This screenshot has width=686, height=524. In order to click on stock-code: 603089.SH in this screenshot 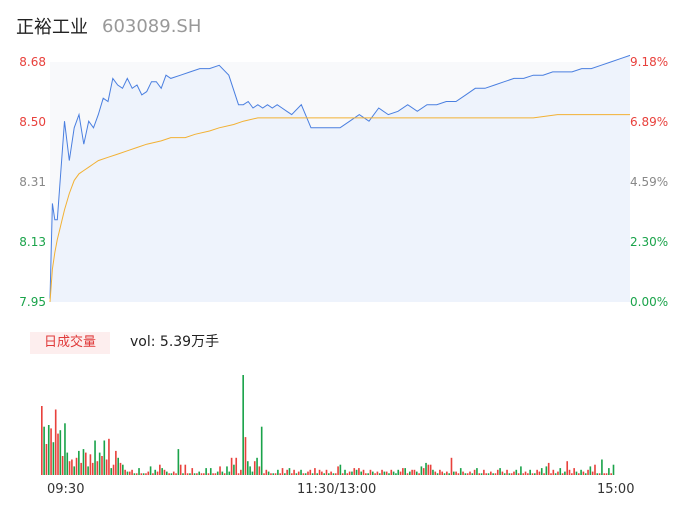, I will do `click(152, 26)`.